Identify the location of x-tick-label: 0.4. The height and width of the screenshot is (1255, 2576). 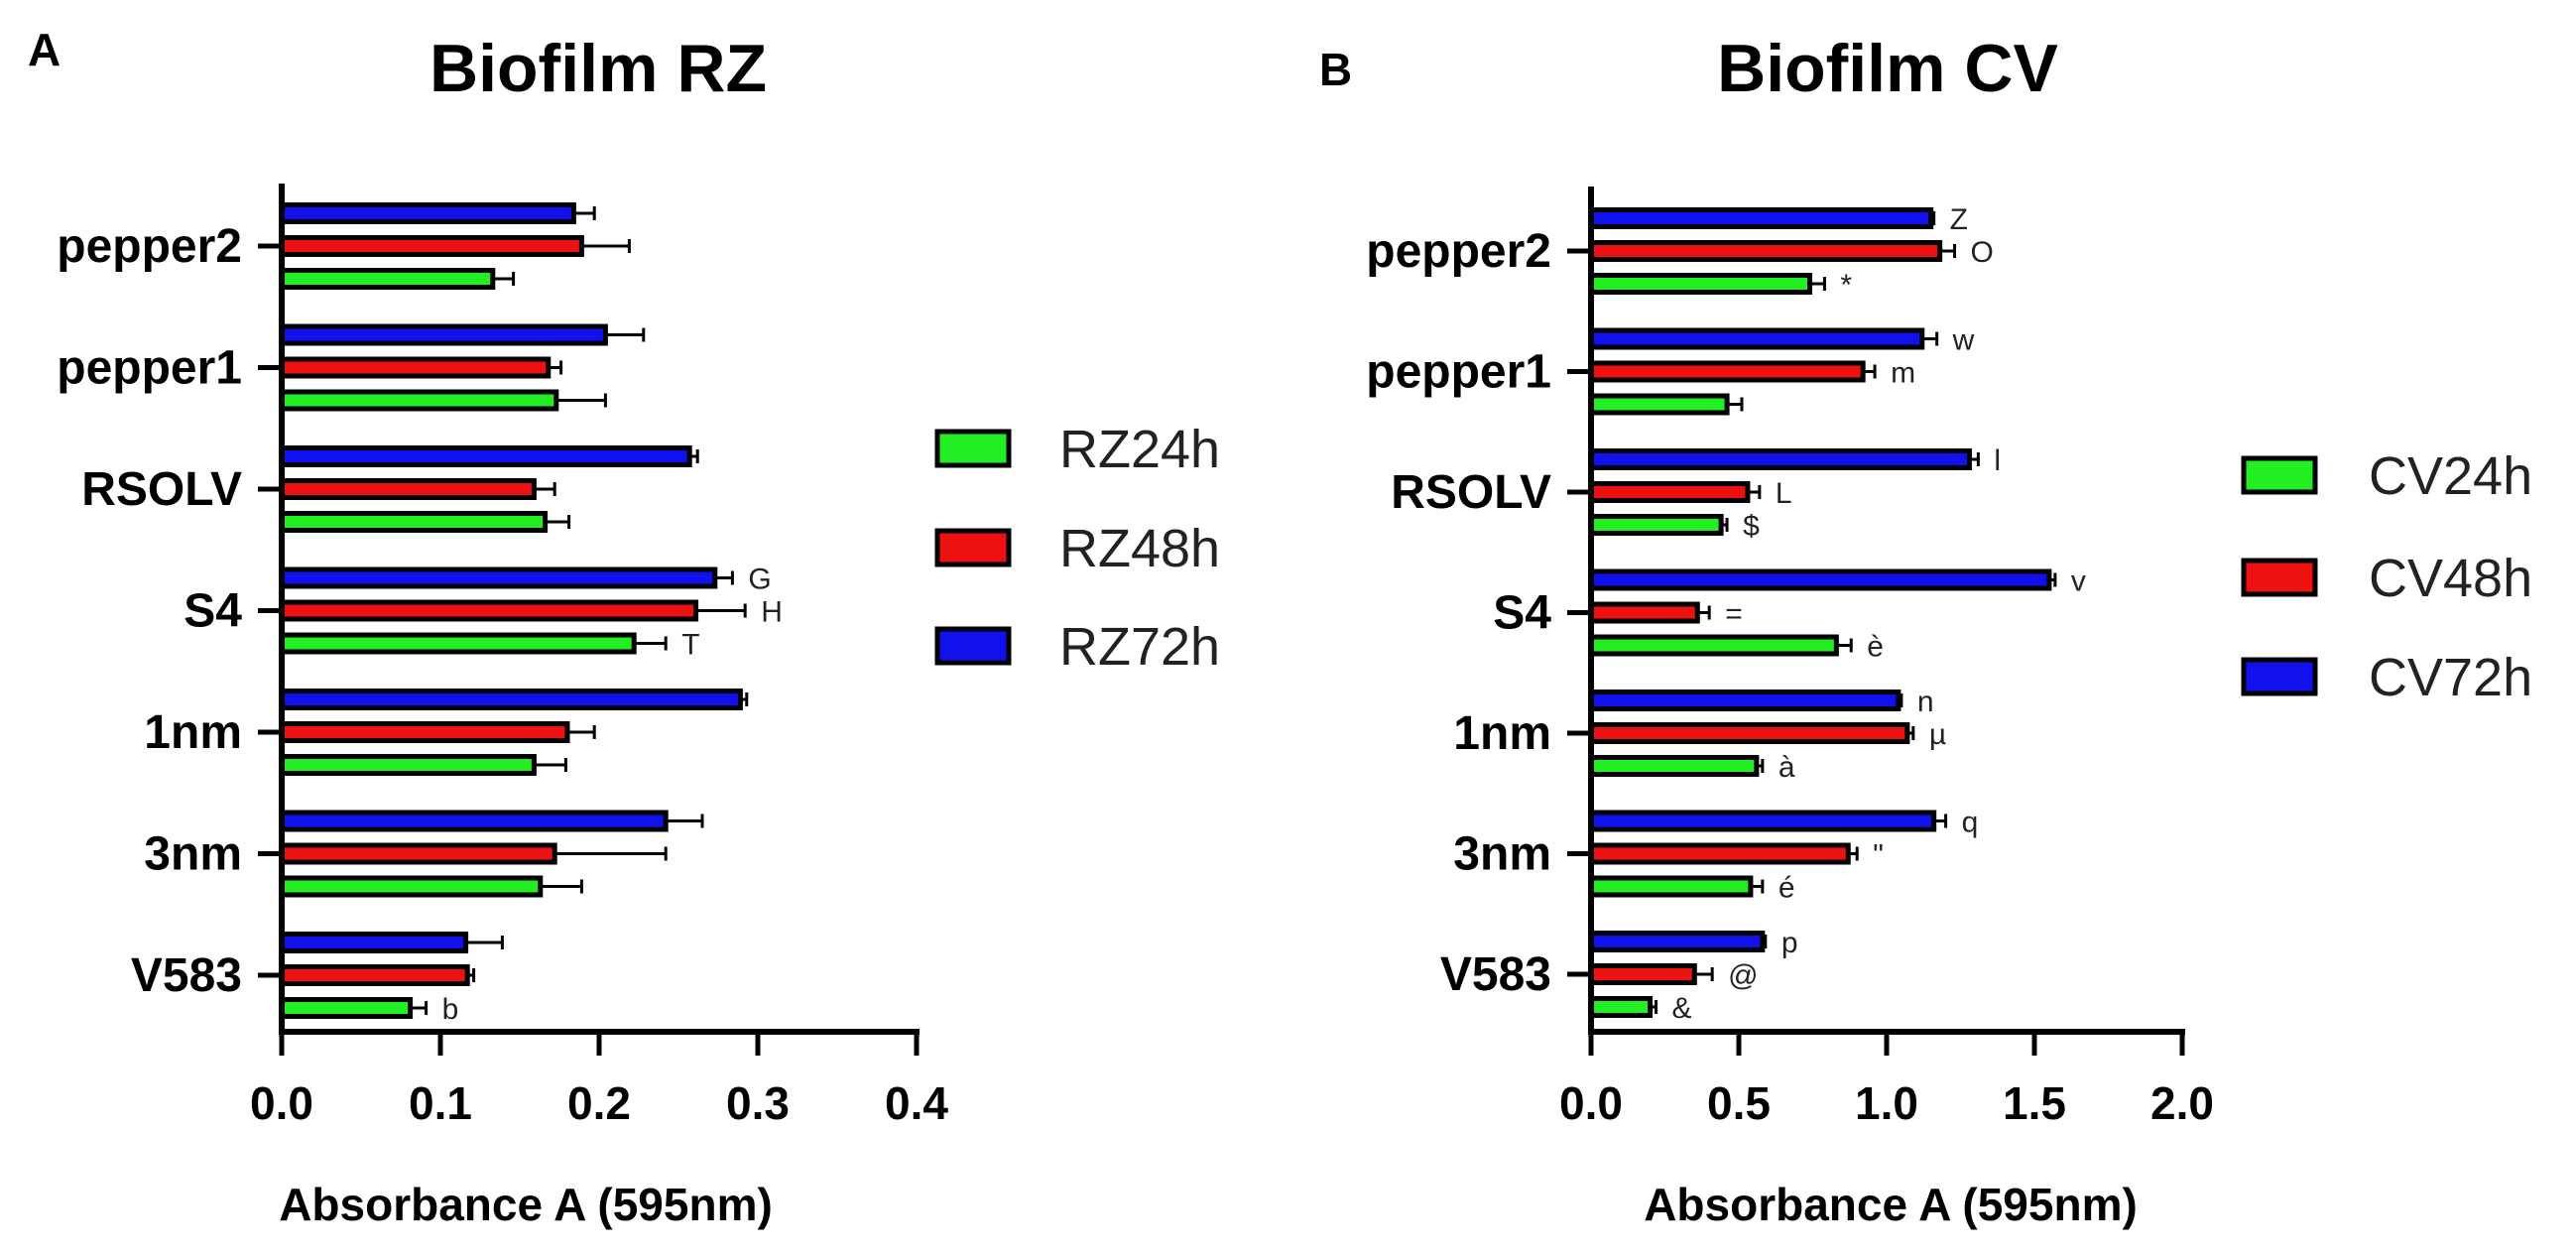
(916, 1103).